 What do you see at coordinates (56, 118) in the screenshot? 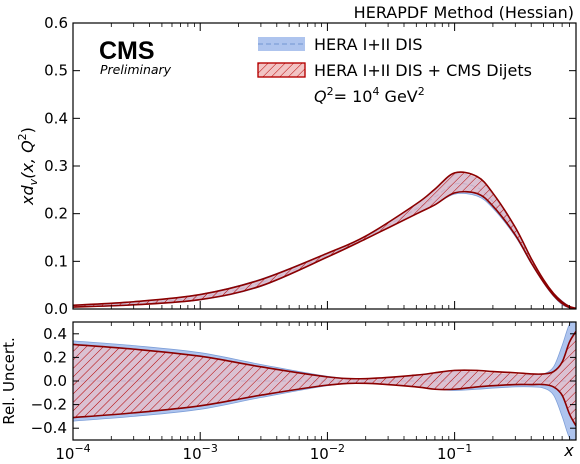
I see `y-tick-label: 0.4` at bounding box center [56, 118].